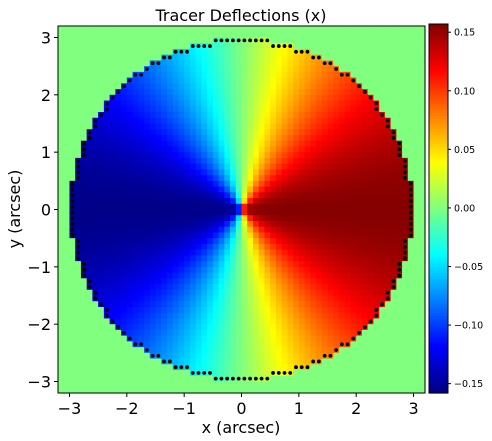  I want to click on colorbar-tick-label: −0.10, so click(468, 326).